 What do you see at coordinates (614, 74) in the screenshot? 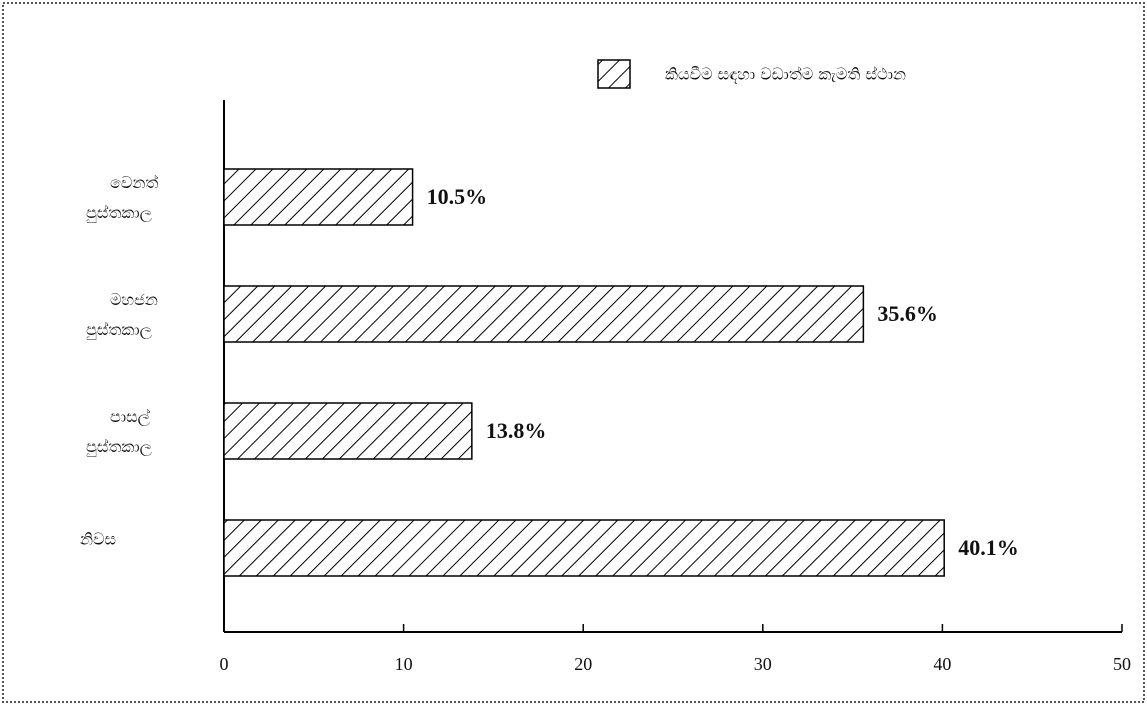
I see `legend-swatch` at bounding box center [614, 74].